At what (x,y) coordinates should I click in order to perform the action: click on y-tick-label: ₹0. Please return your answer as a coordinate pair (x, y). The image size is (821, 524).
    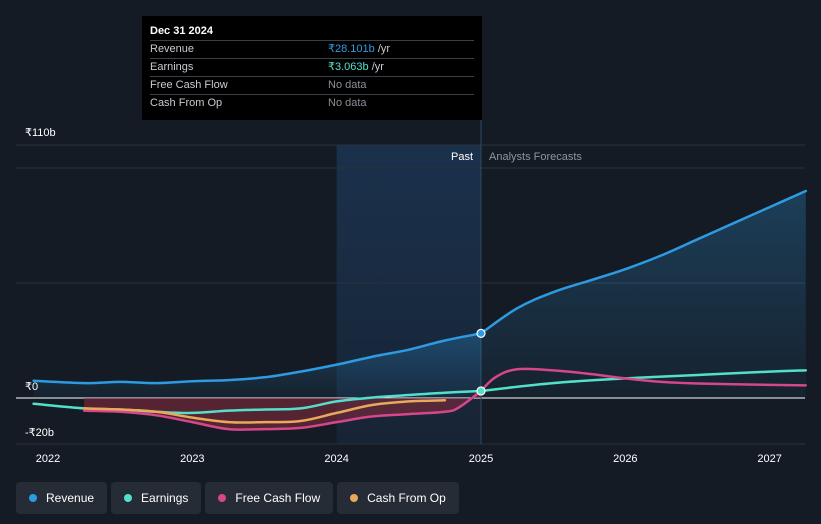
    Looking at the image, I should click on (31, 387).